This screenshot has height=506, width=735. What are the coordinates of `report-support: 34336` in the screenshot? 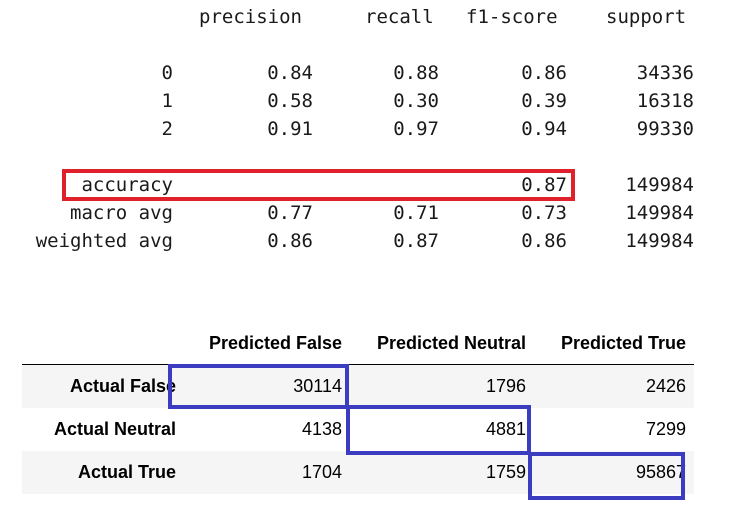 It's located at (665, 73).